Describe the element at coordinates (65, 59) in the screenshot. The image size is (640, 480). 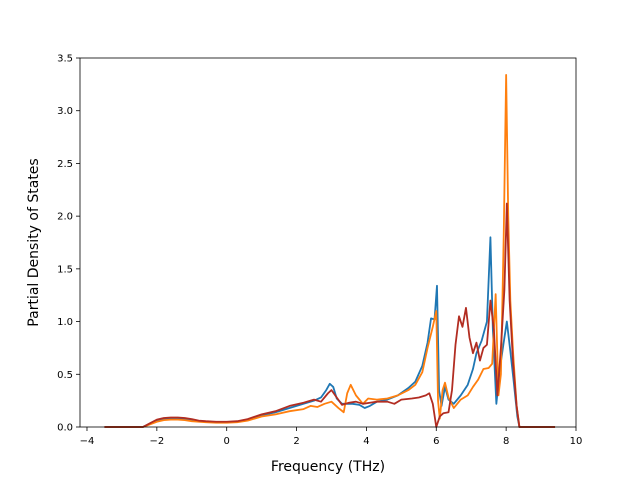
I see `y-tick-label: 3.5` at that location.